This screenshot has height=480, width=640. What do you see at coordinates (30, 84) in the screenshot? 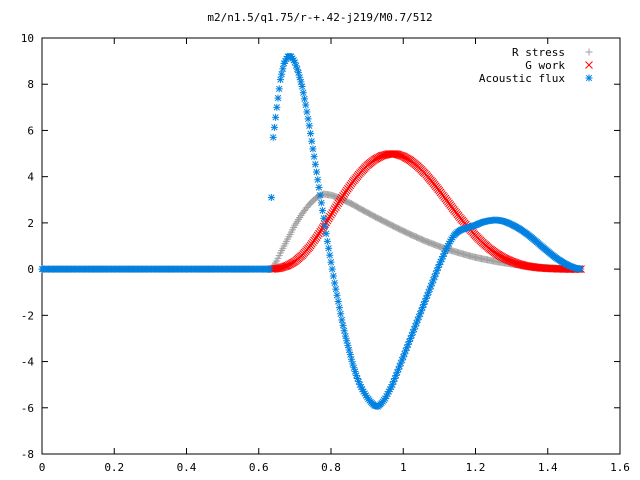
I see `y-tick-label: 8` at bounding box center [30, 84].